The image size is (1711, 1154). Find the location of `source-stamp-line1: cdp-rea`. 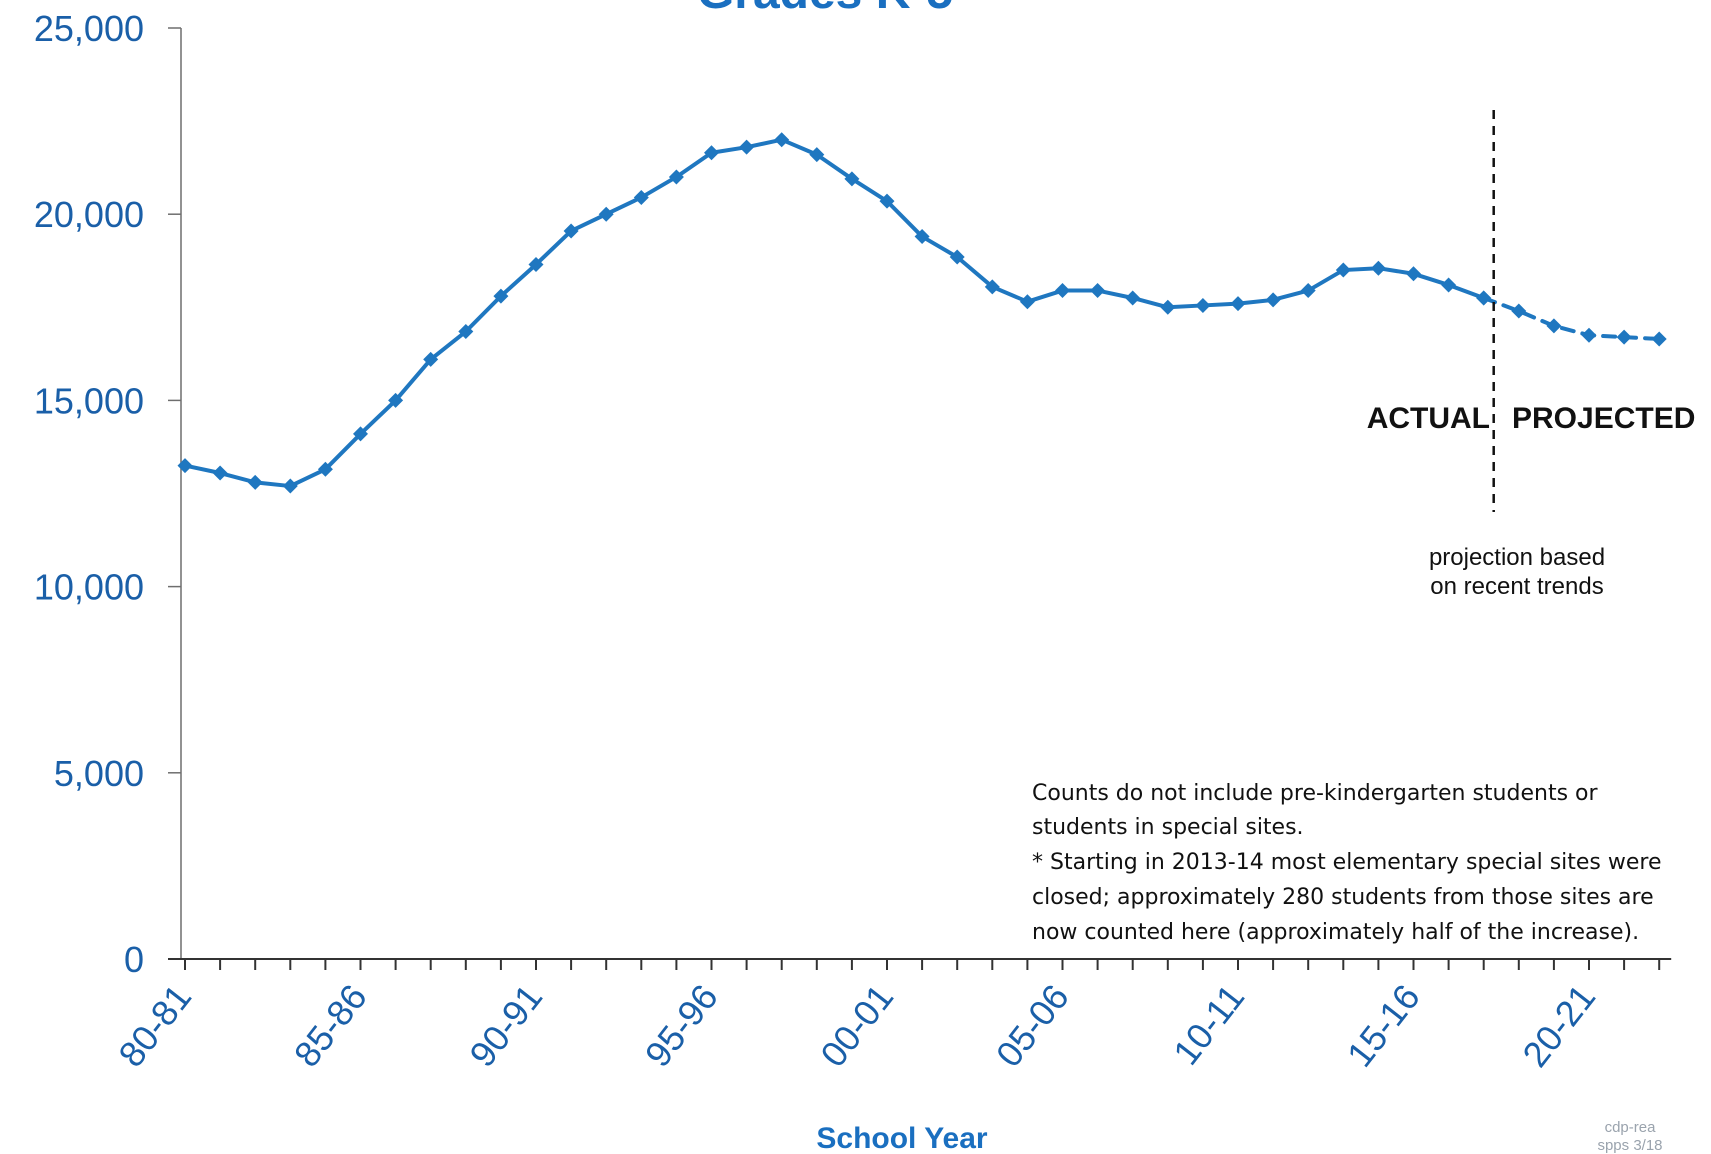

source-stamp-line1: cdp-rea is located at coordinates (1631, 1127).